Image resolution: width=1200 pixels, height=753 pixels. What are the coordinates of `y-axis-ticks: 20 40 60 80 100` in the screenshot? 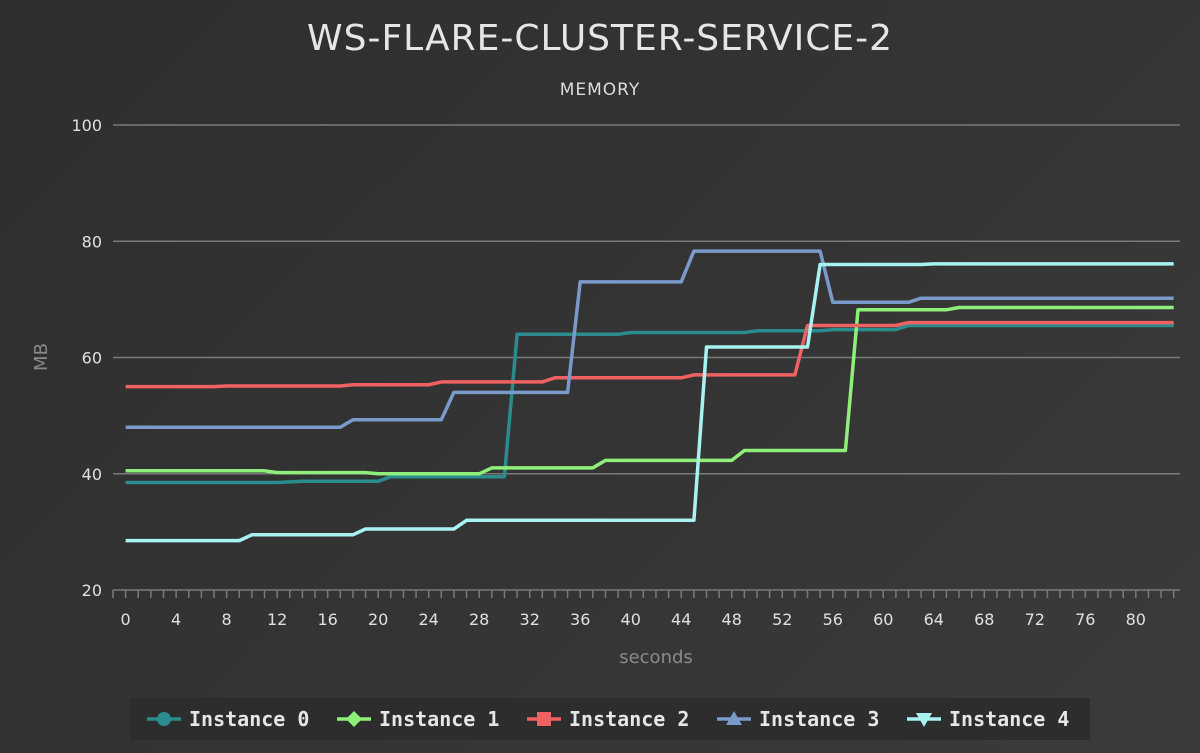 It's located at (86, 358).